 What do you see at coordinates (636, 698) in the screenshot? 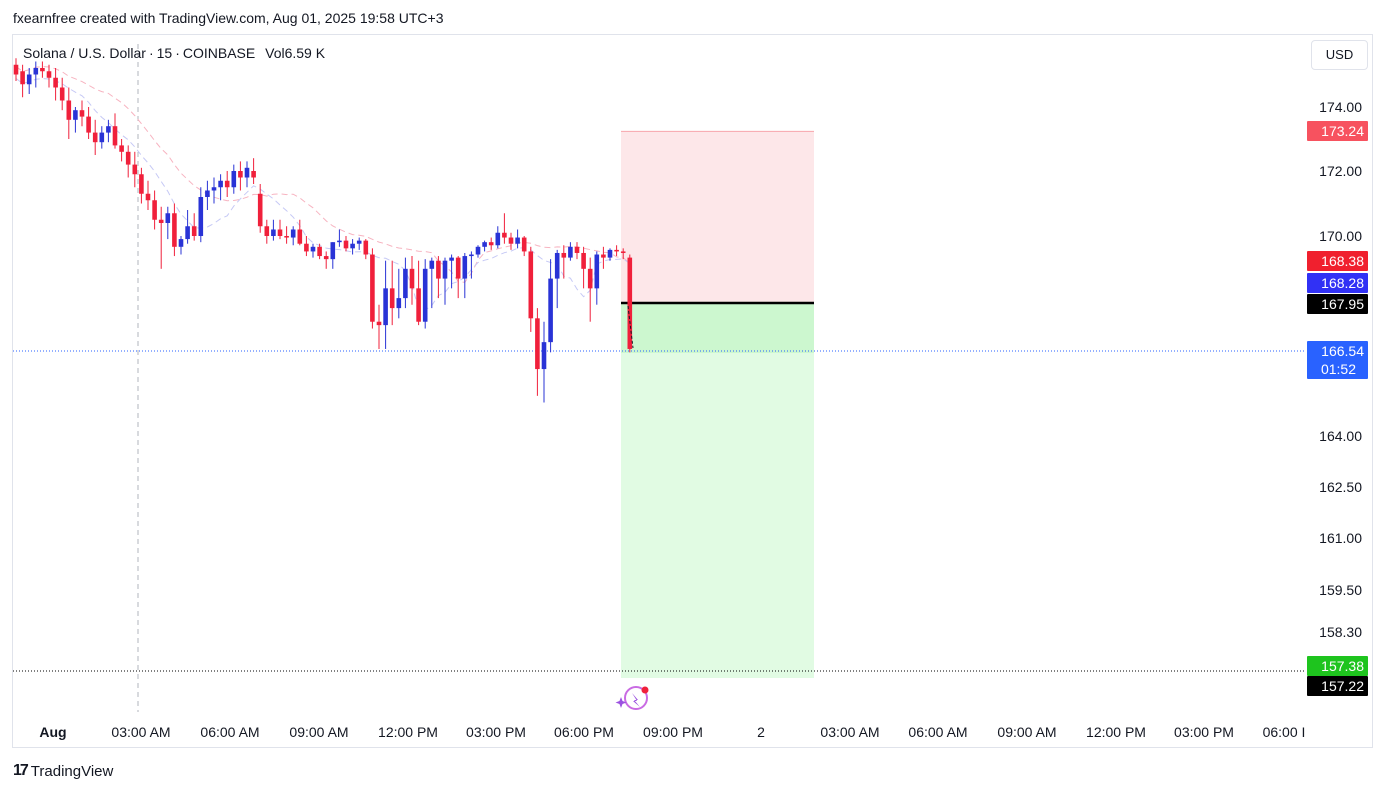
I see `event-icon` at bounding box center [636, 698].